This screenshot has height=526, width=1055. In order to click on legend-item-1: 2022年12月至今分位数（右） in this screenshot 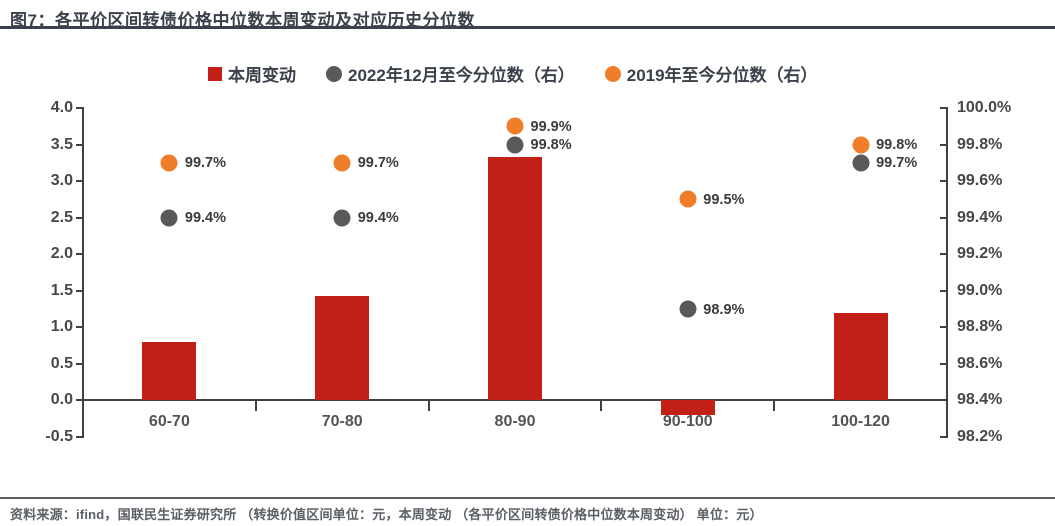, I will do `click(450, 73)`.